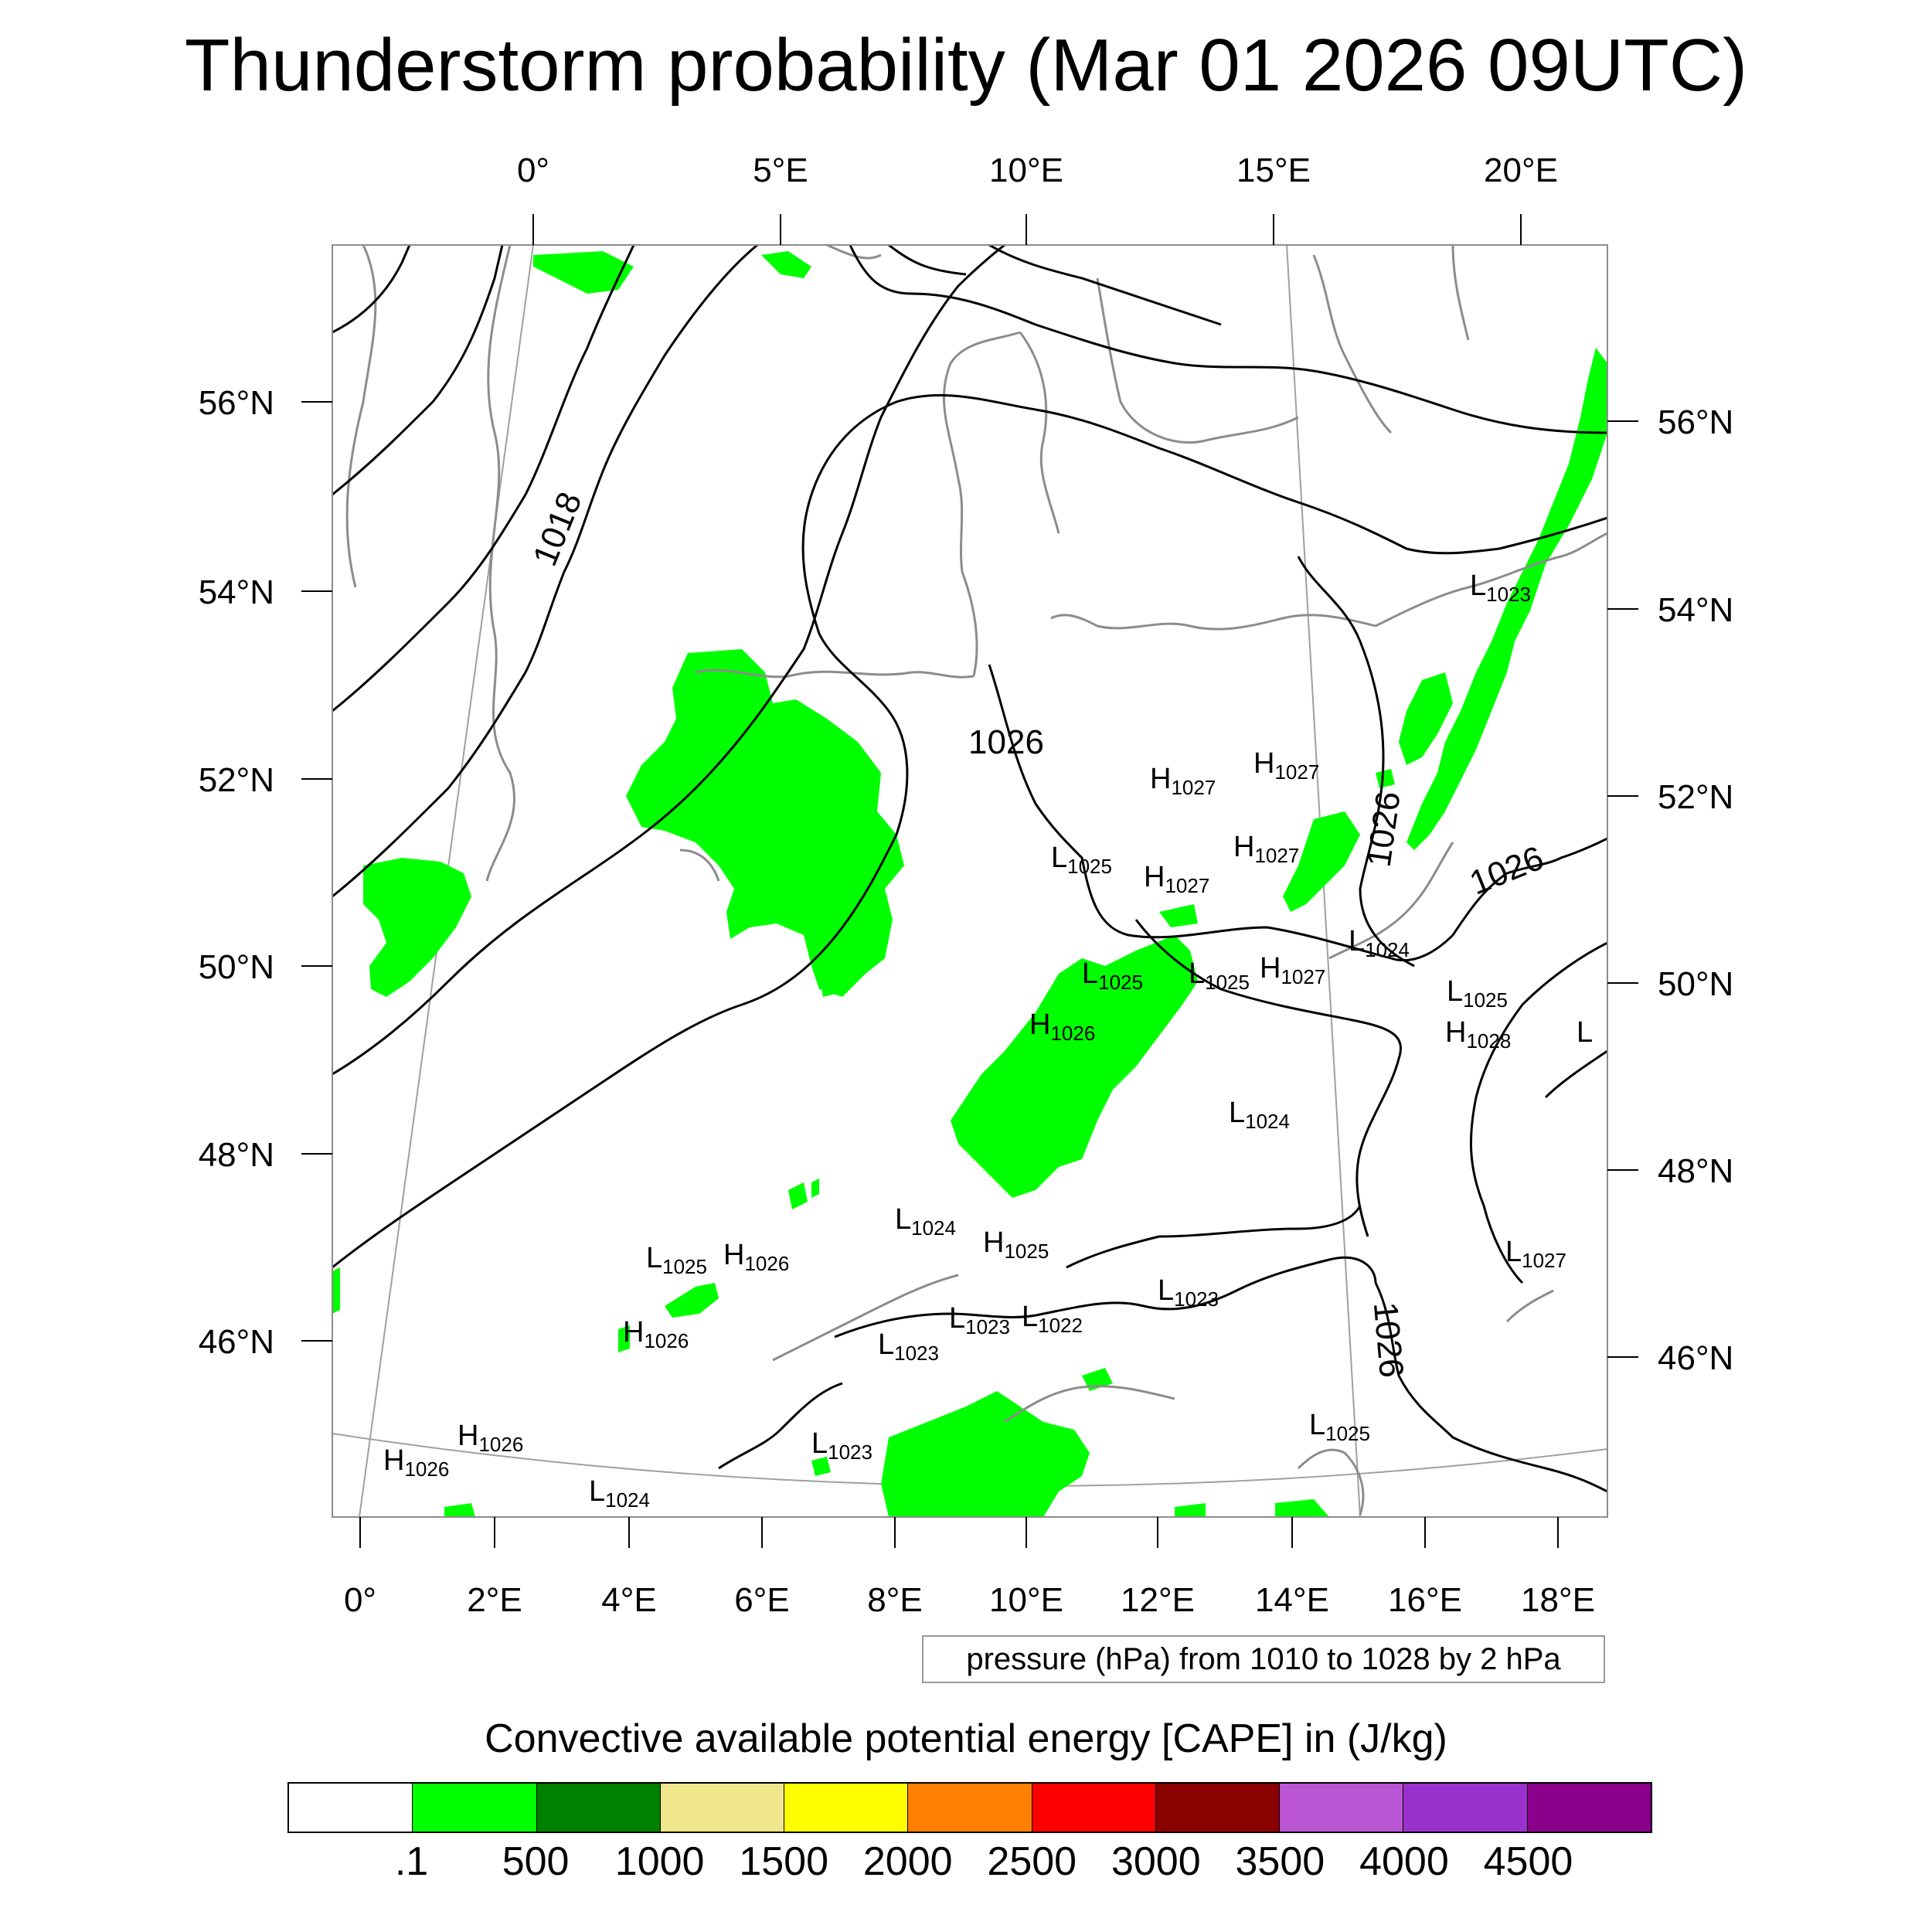 This screenshot has width=1932, height=1932. Describe the element at coordinates (1016, 1244) in the screenshot. I see `pressure-center: H1025` at that location.